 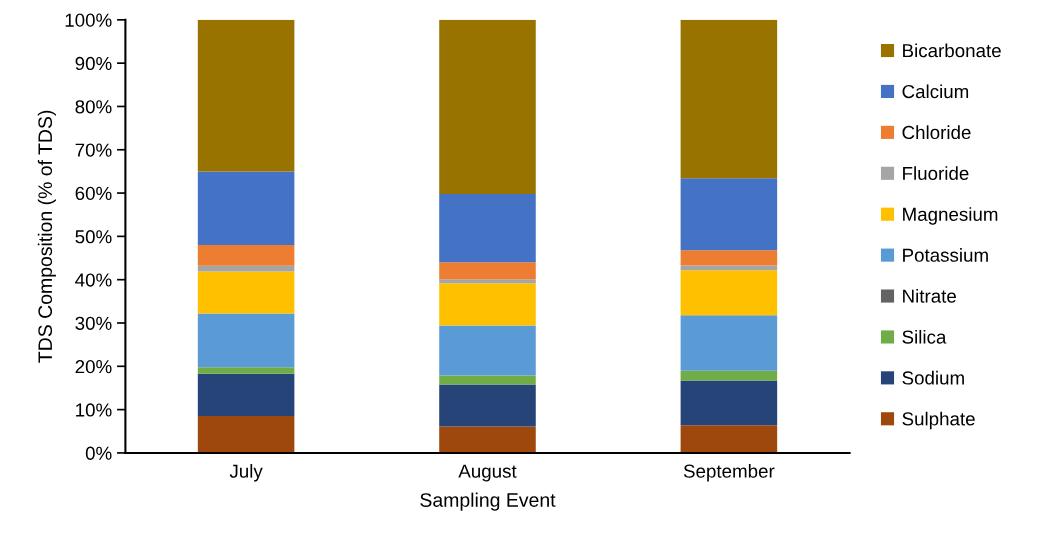 I want to click on y-tick-label: 0%, so click(x=98, y=453).